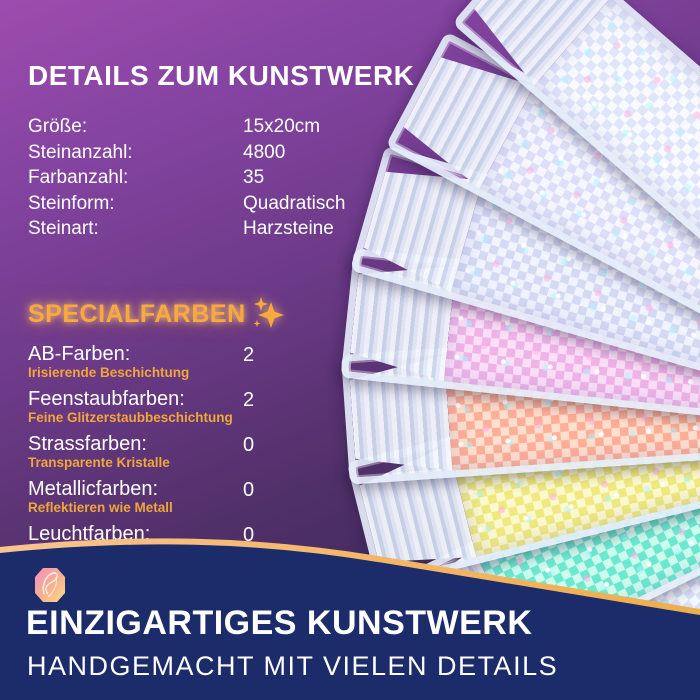 The width and height of the screenshot is (700, 700). What do you see at coordinates (109, 372) in the screenshot?
I see `special-description: Irisierende Beschichtung` at bounding box center [109, 372].